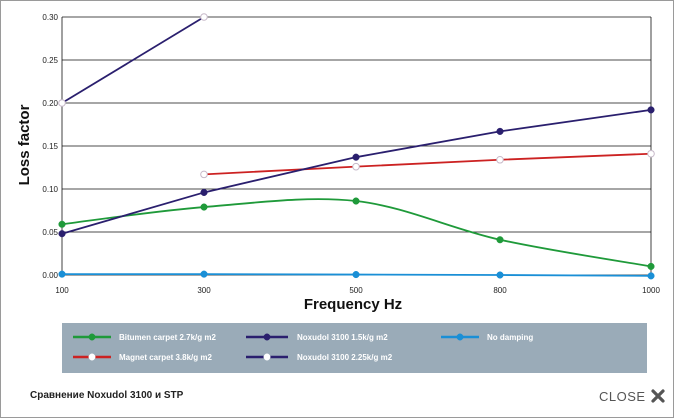 The image size is (674, 419). What do you see at coordinates (50, 17) in the screenshot?
I see `y-tick-label: 0.30` at bounding box center [50, 17].